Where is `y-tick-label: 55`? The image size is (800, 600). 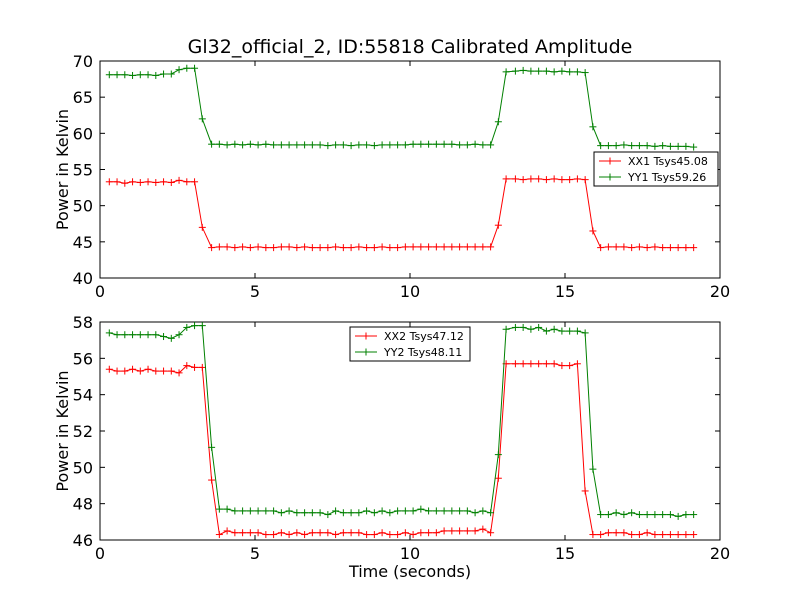
y-tick-label: 55 is located at coordinates (83, 170).